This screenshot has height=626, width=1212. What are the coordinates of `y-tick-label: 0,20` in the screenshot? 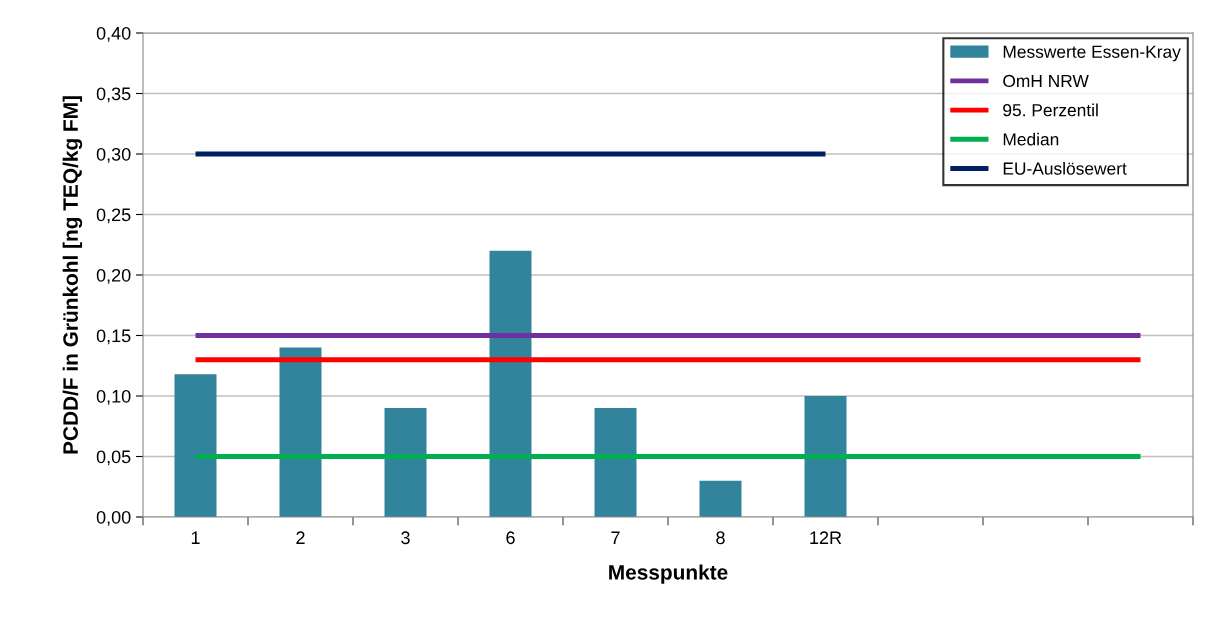 It's located at (113, 276).